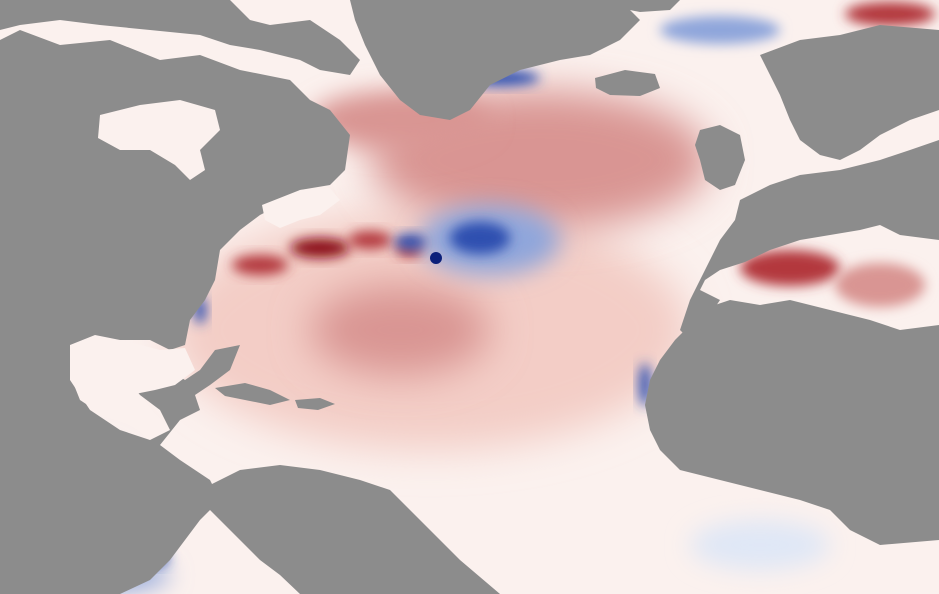 The height and width of the screenshot is (594, 939). I want to click on warm-anomaly-sargasso, so click(400, 330).